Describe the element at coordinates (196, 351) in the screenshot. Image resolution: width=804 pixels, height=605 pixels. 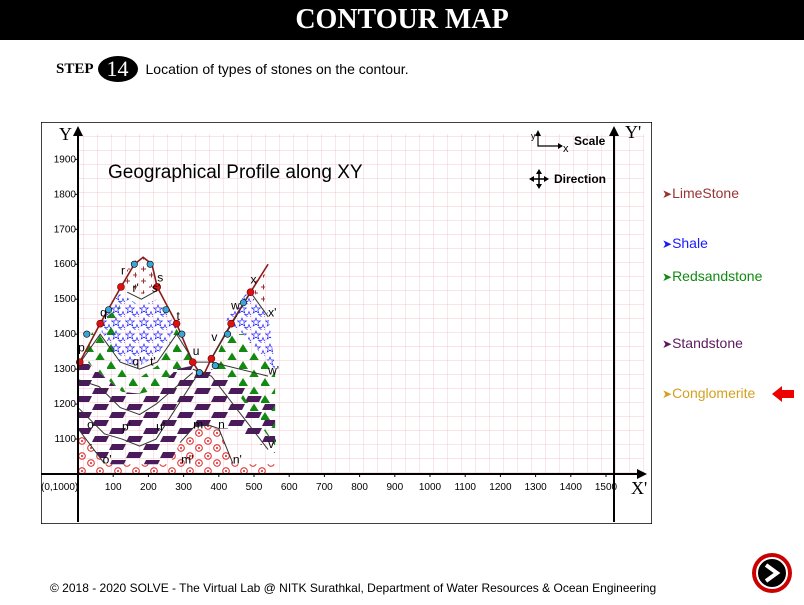
I see `point-label-u: u` at that location.